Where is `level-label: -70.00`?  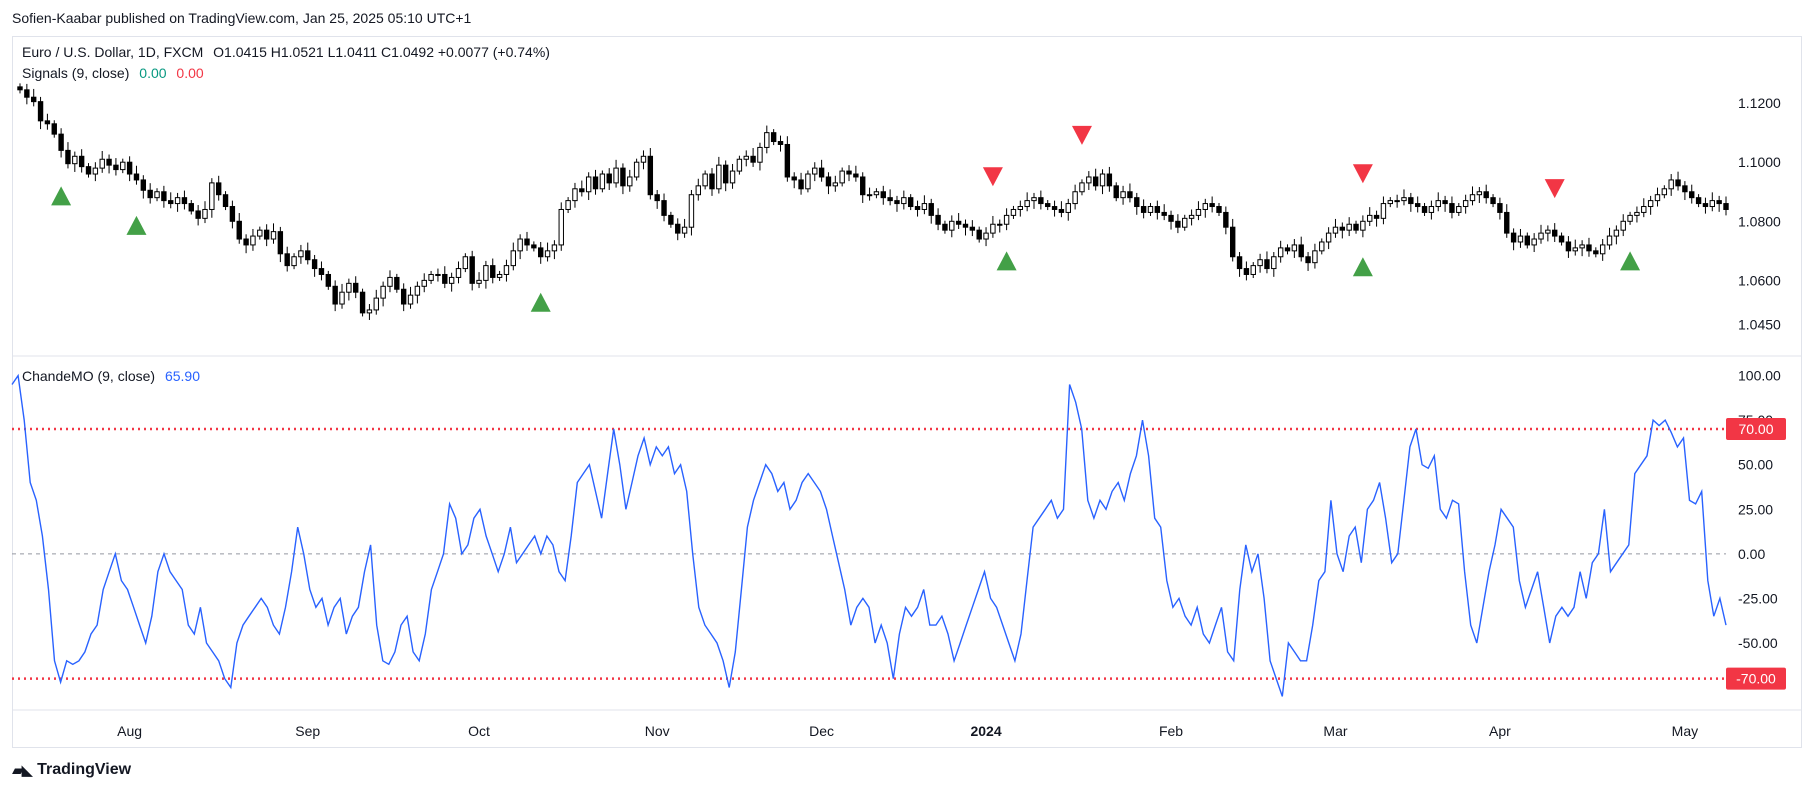 level-label: -70.00 is located at coordinates (1756, 679).